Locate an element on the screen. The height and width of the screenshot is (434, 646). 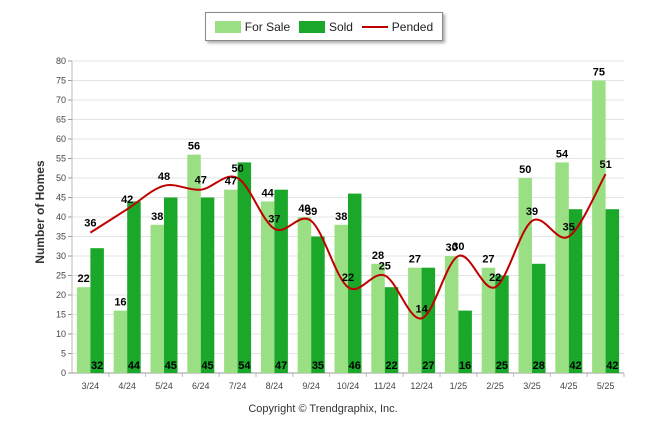
data-label-sold: 54 is located at coordinates (244, 366).